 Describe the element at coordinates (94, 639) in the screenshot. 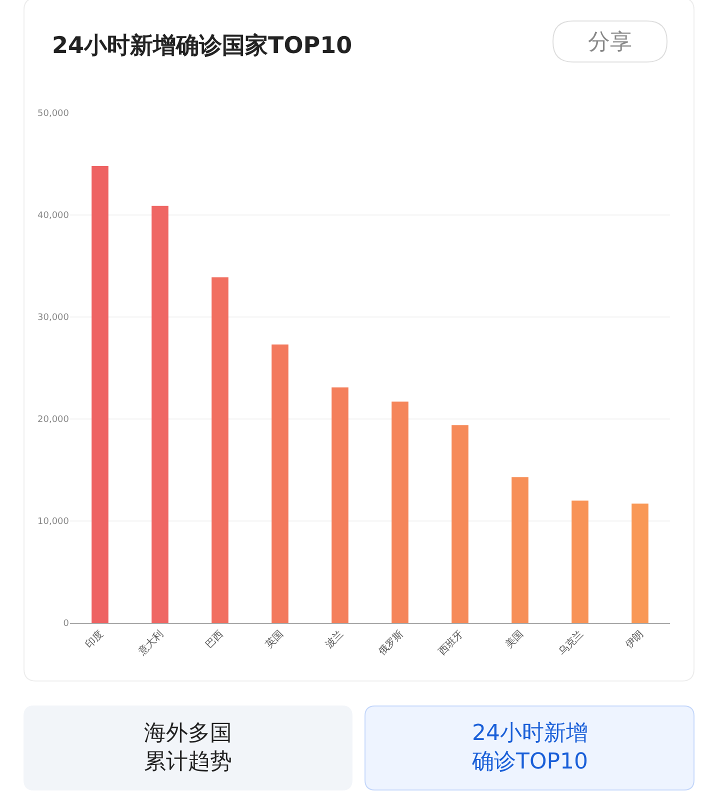

I see `x-tick-label: 印度` at that location.